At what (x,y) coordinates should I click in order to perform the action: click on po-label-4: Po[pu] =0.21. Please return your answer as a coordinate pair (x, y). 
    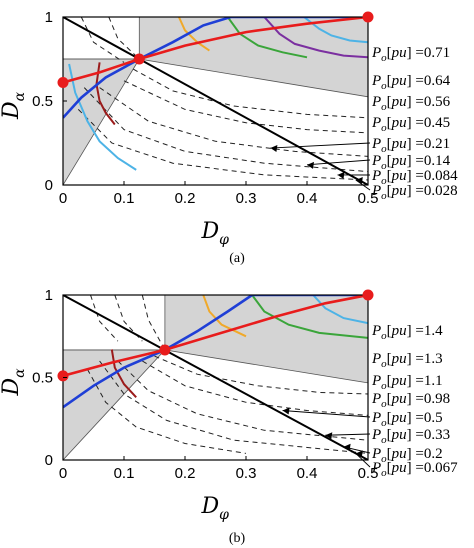
    Looking at the image, I should click on (410, 145).